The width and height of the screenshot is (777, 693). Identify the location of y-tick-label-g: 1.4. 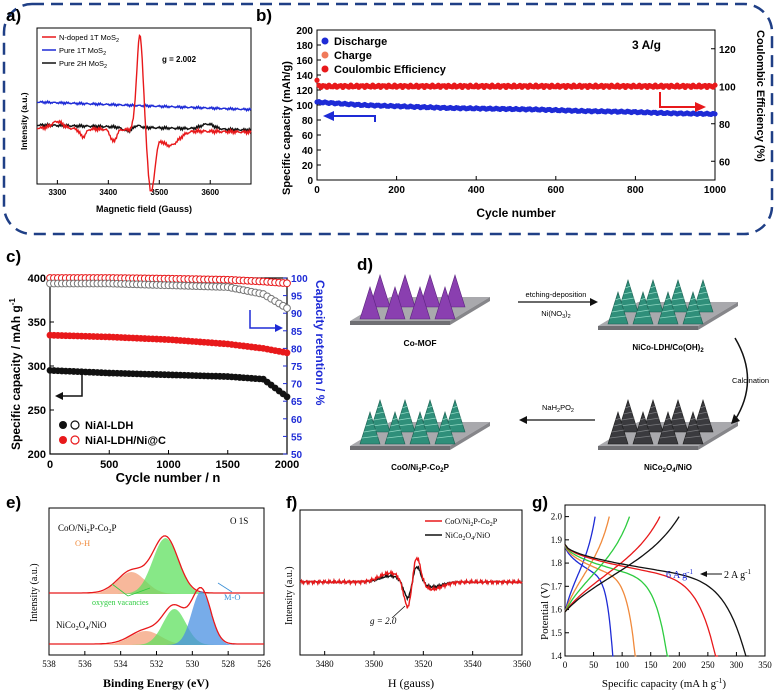
(557, 656).